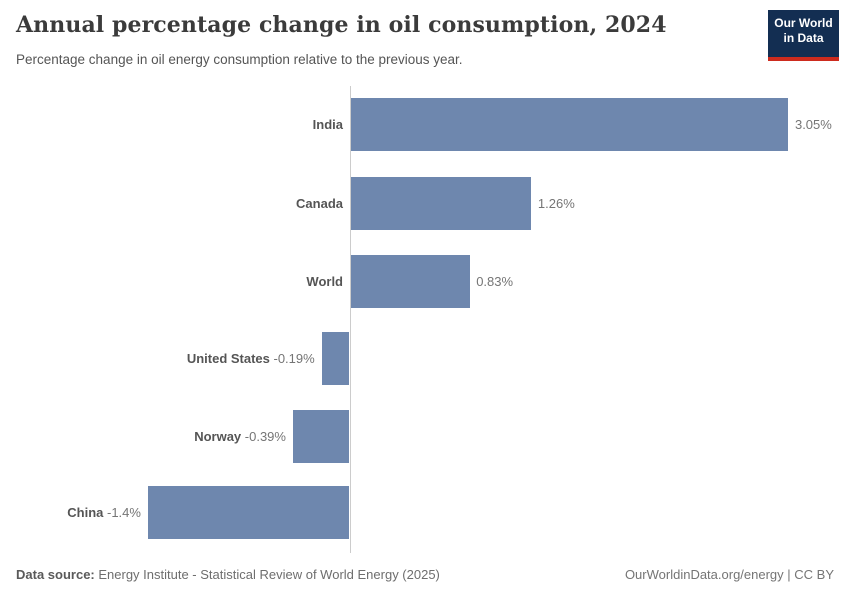  I want to click on owid-logo: Our World in Data, so click(803, 35).